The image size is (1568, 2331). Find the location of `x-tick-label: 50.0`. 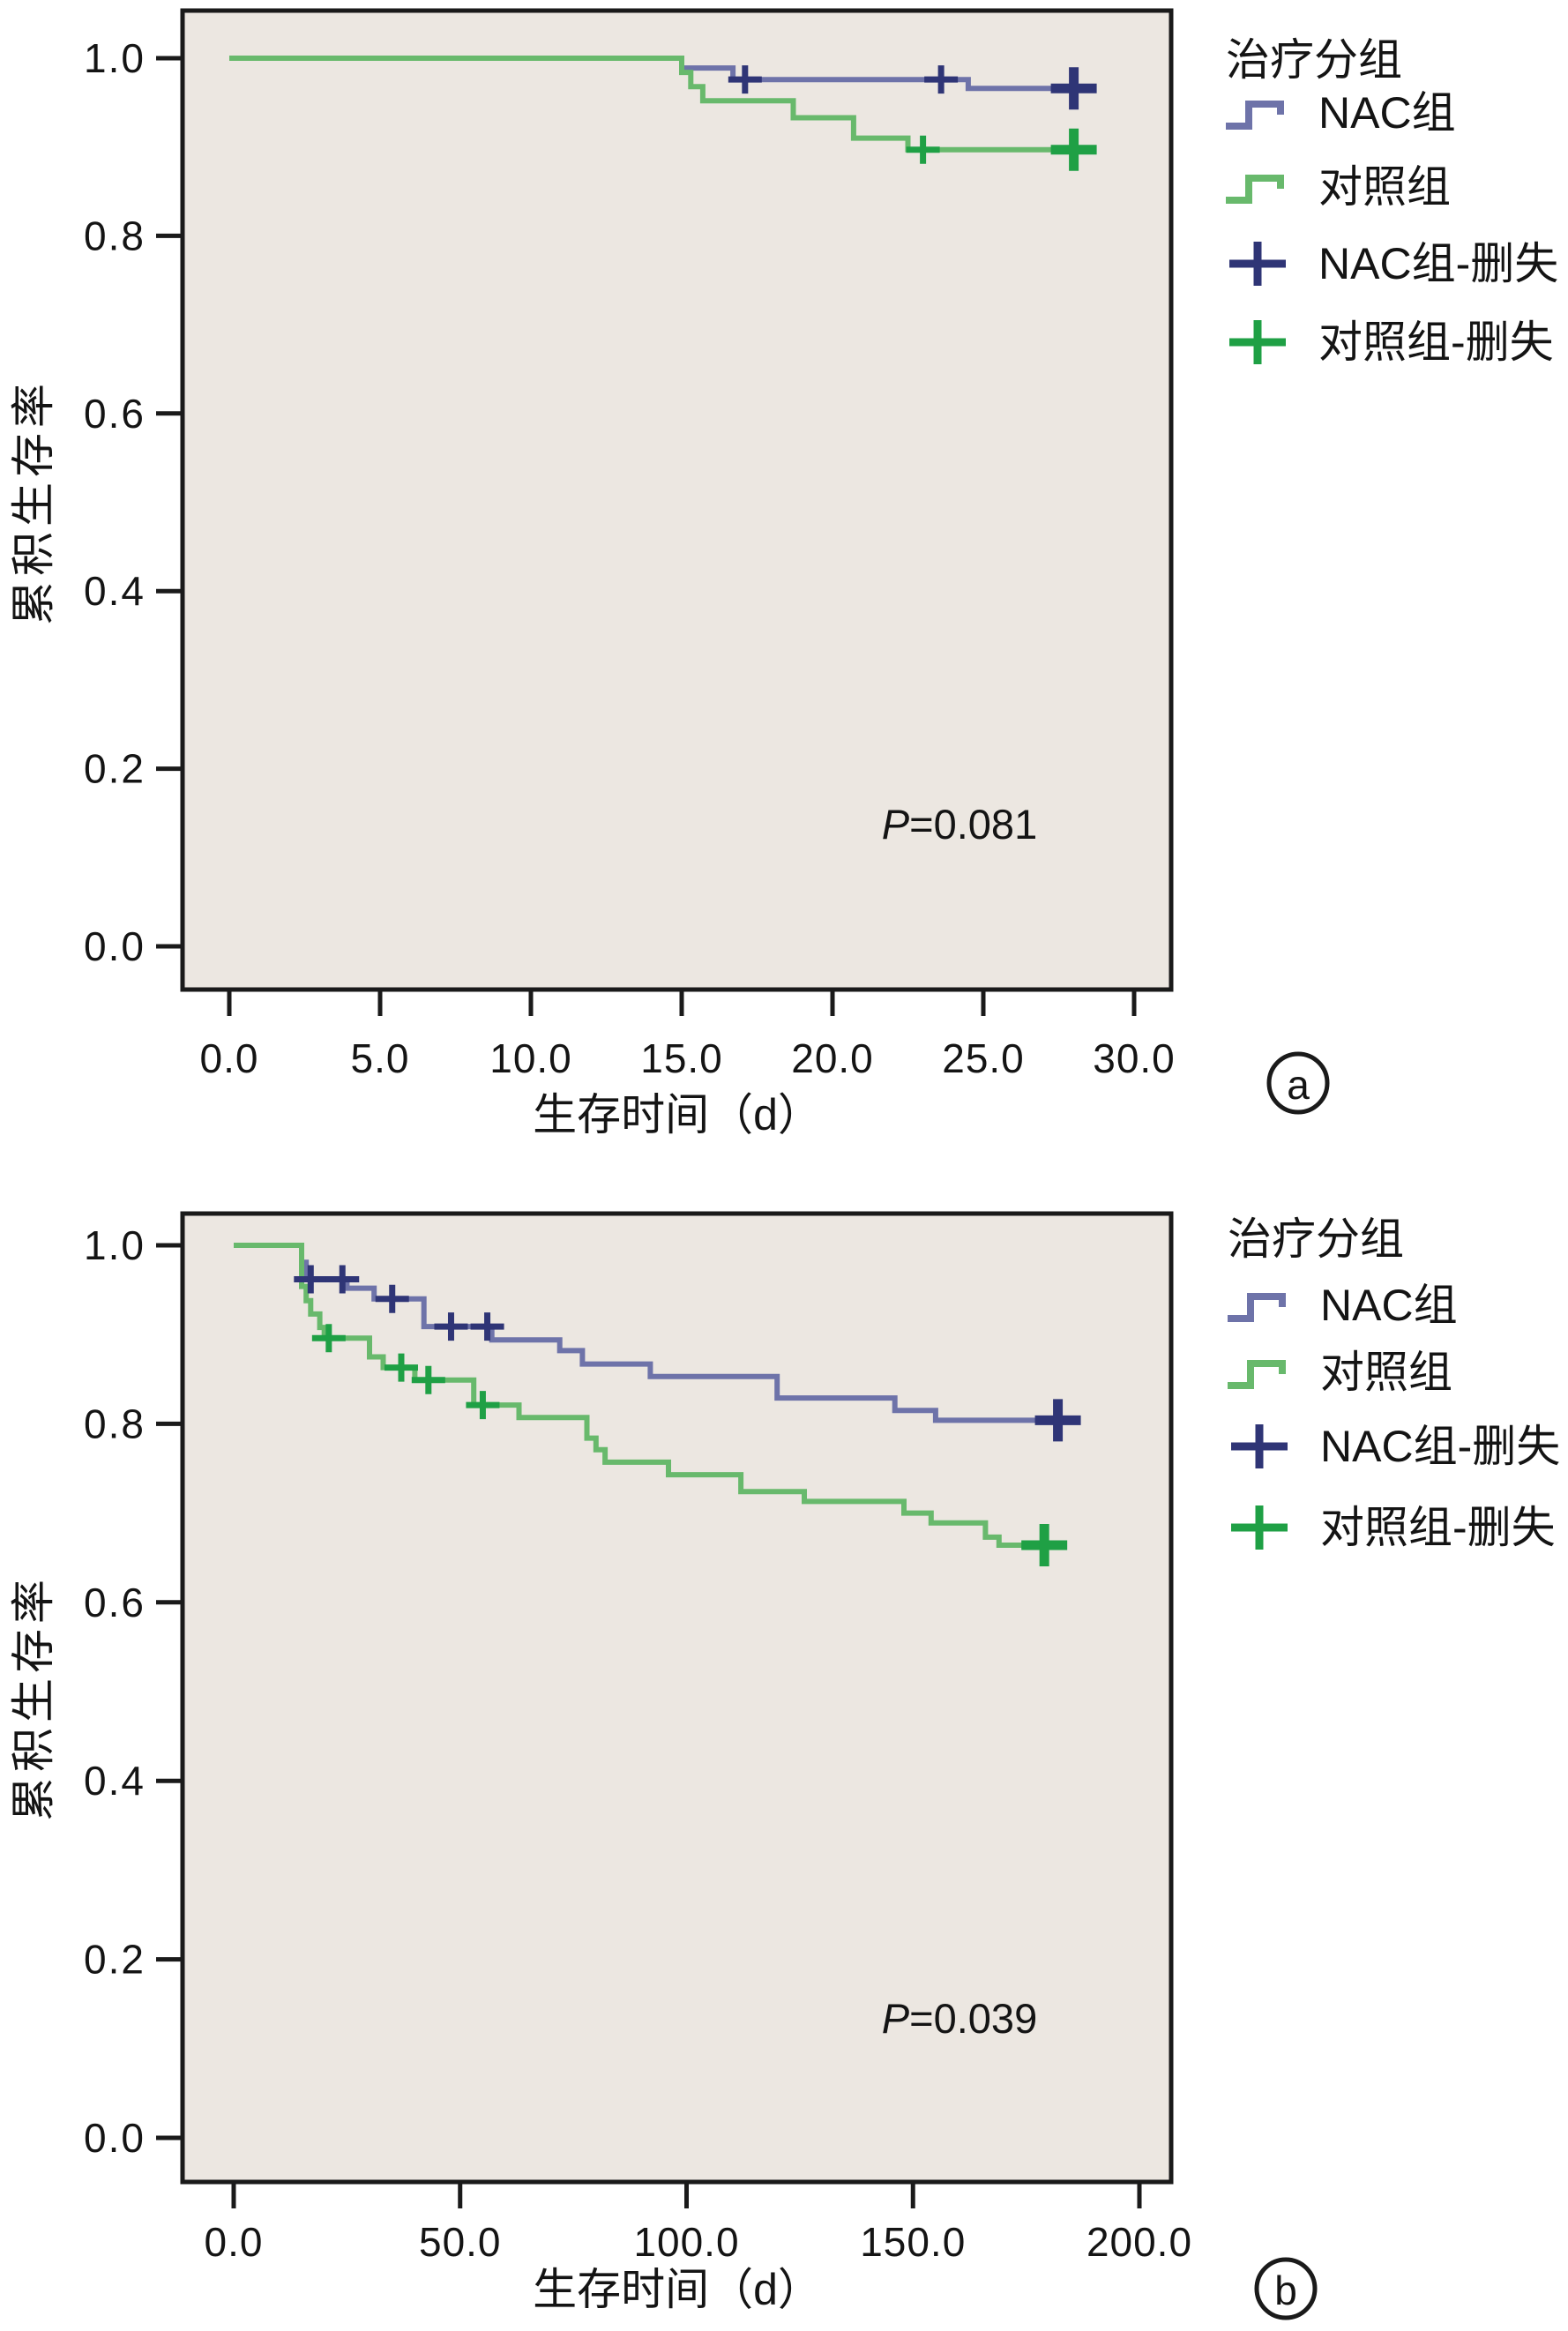

x-tick-label: 50.0 is located at coordinates (460, 2242).